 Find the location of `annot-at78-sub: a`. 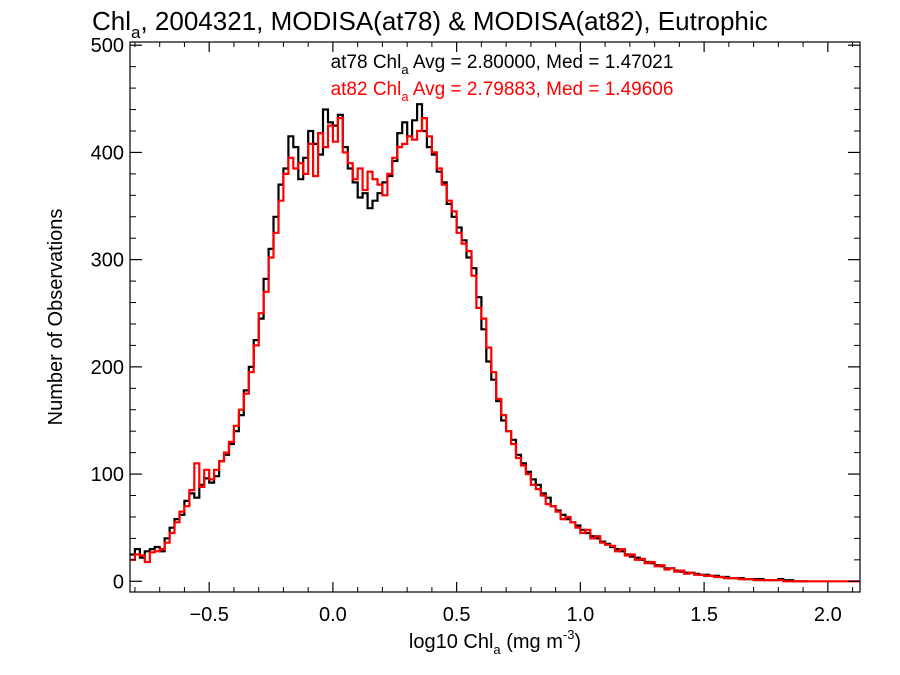

annot-at78-sub: a is located at coordinates (405, 69).